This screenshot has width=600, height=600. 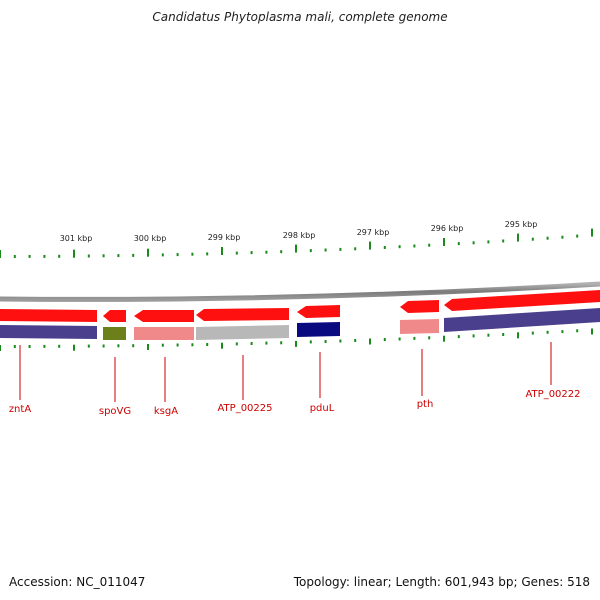 I want to click on inner-scale-ticks, so click(x=296, y=339).